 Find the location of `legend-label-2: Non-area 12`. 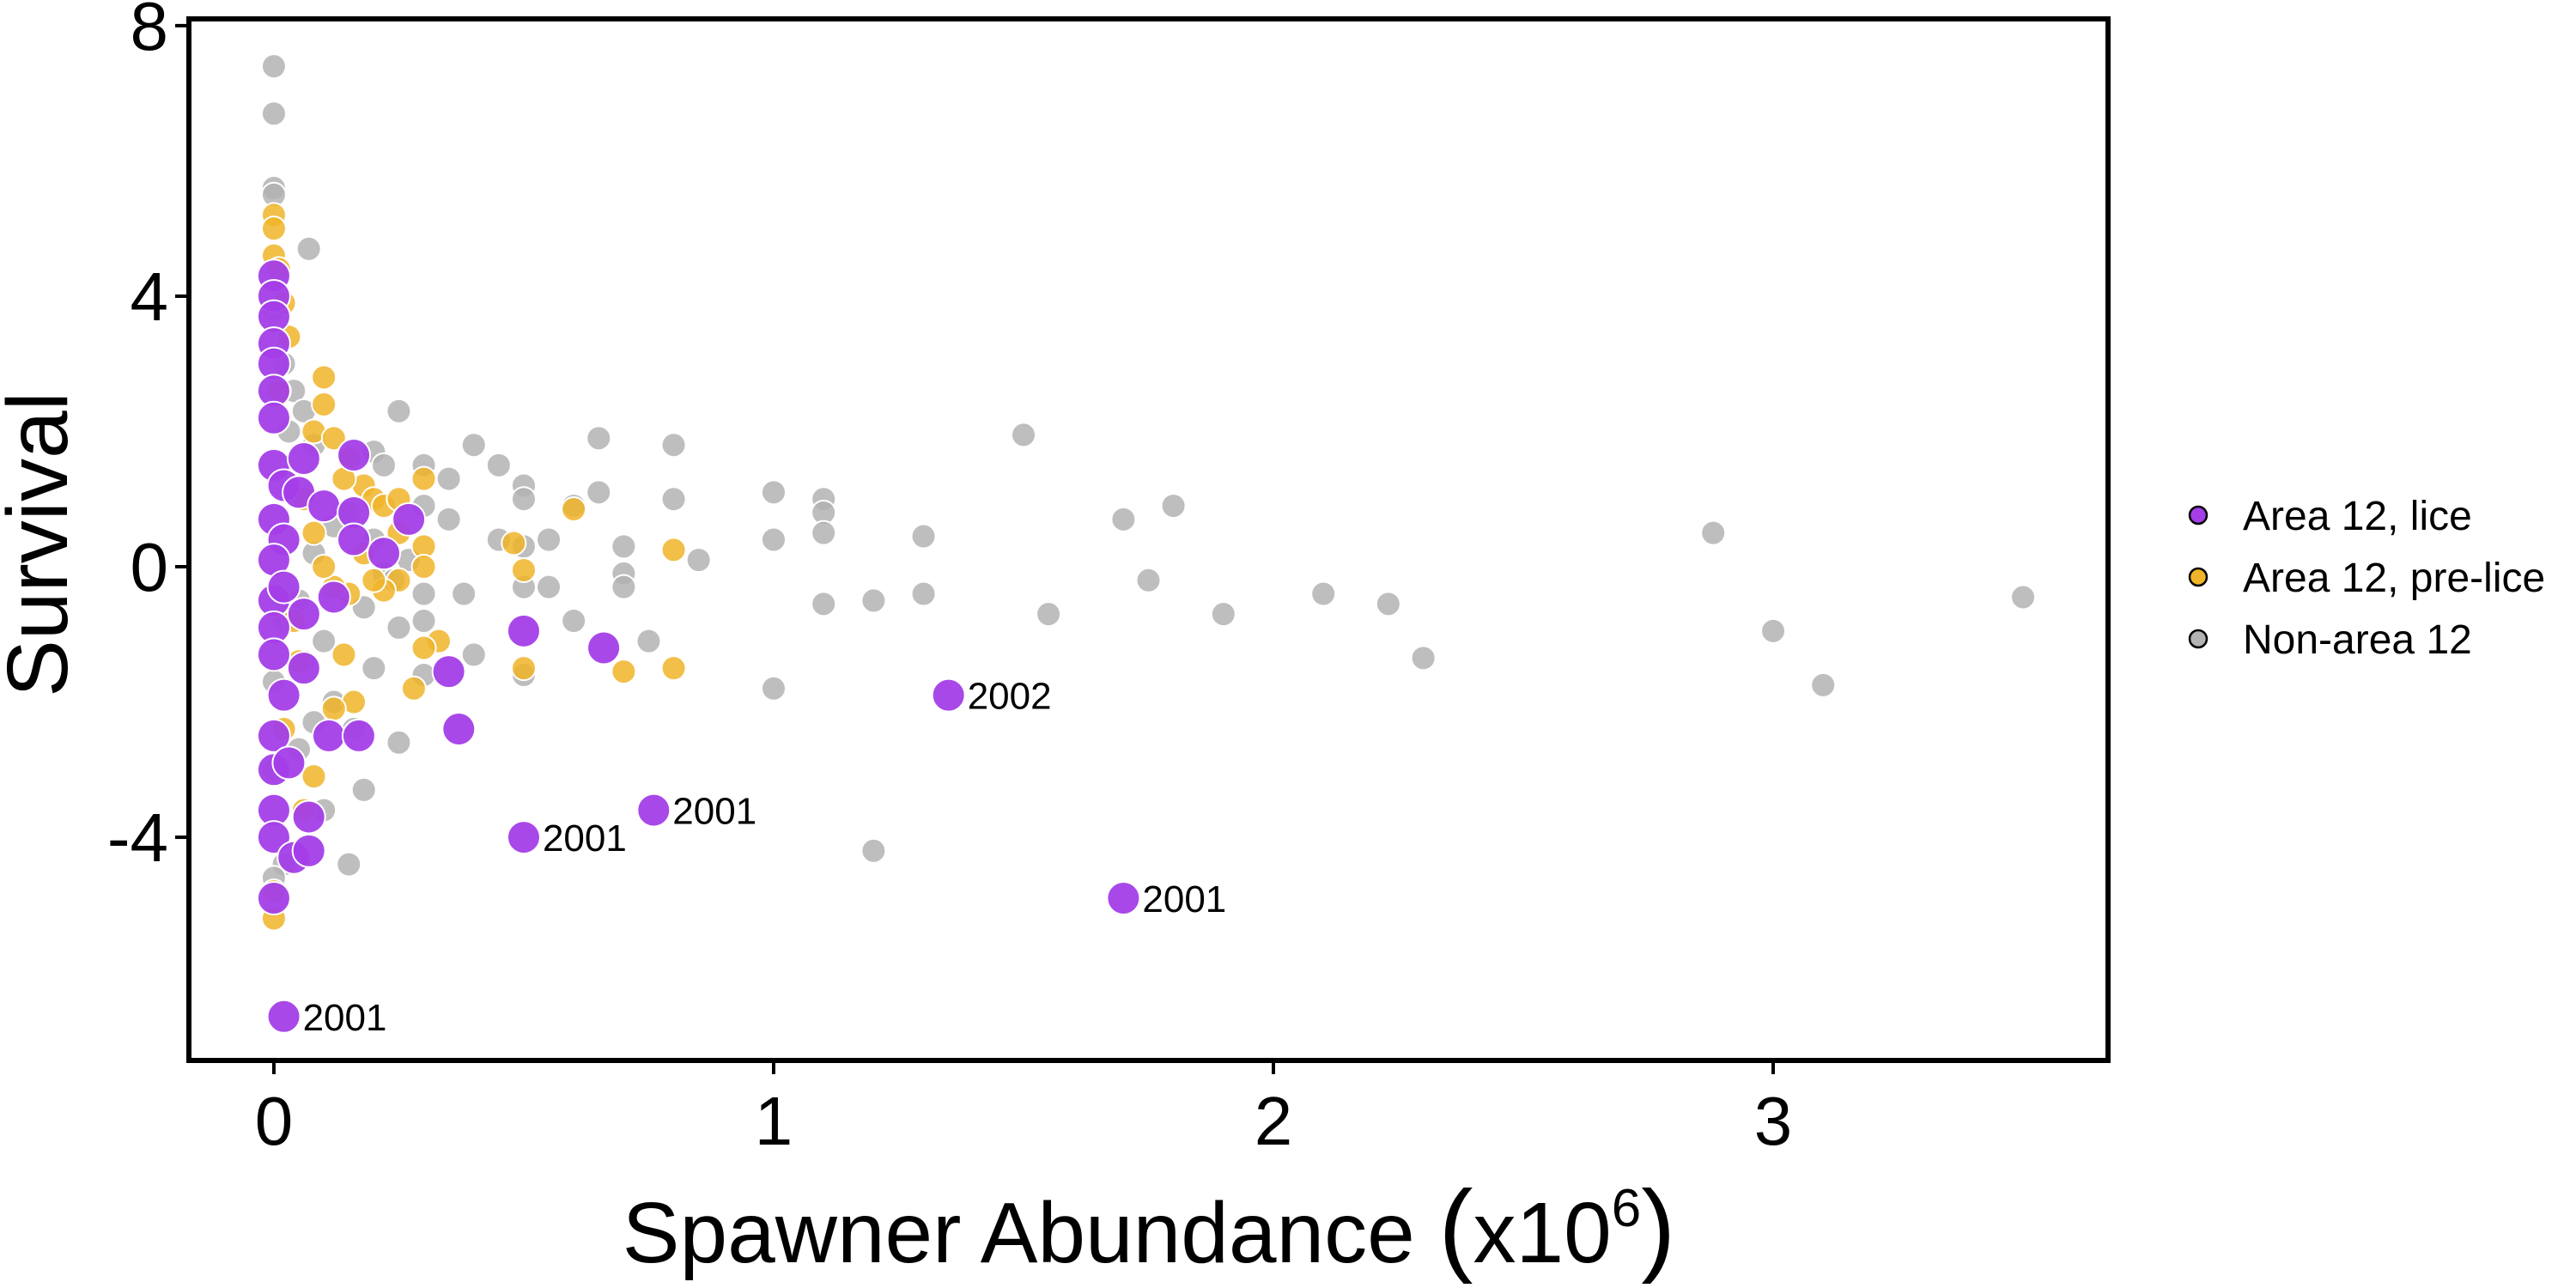

legend-label-2: Non-area 12 is located at coordinates (2357, 640).